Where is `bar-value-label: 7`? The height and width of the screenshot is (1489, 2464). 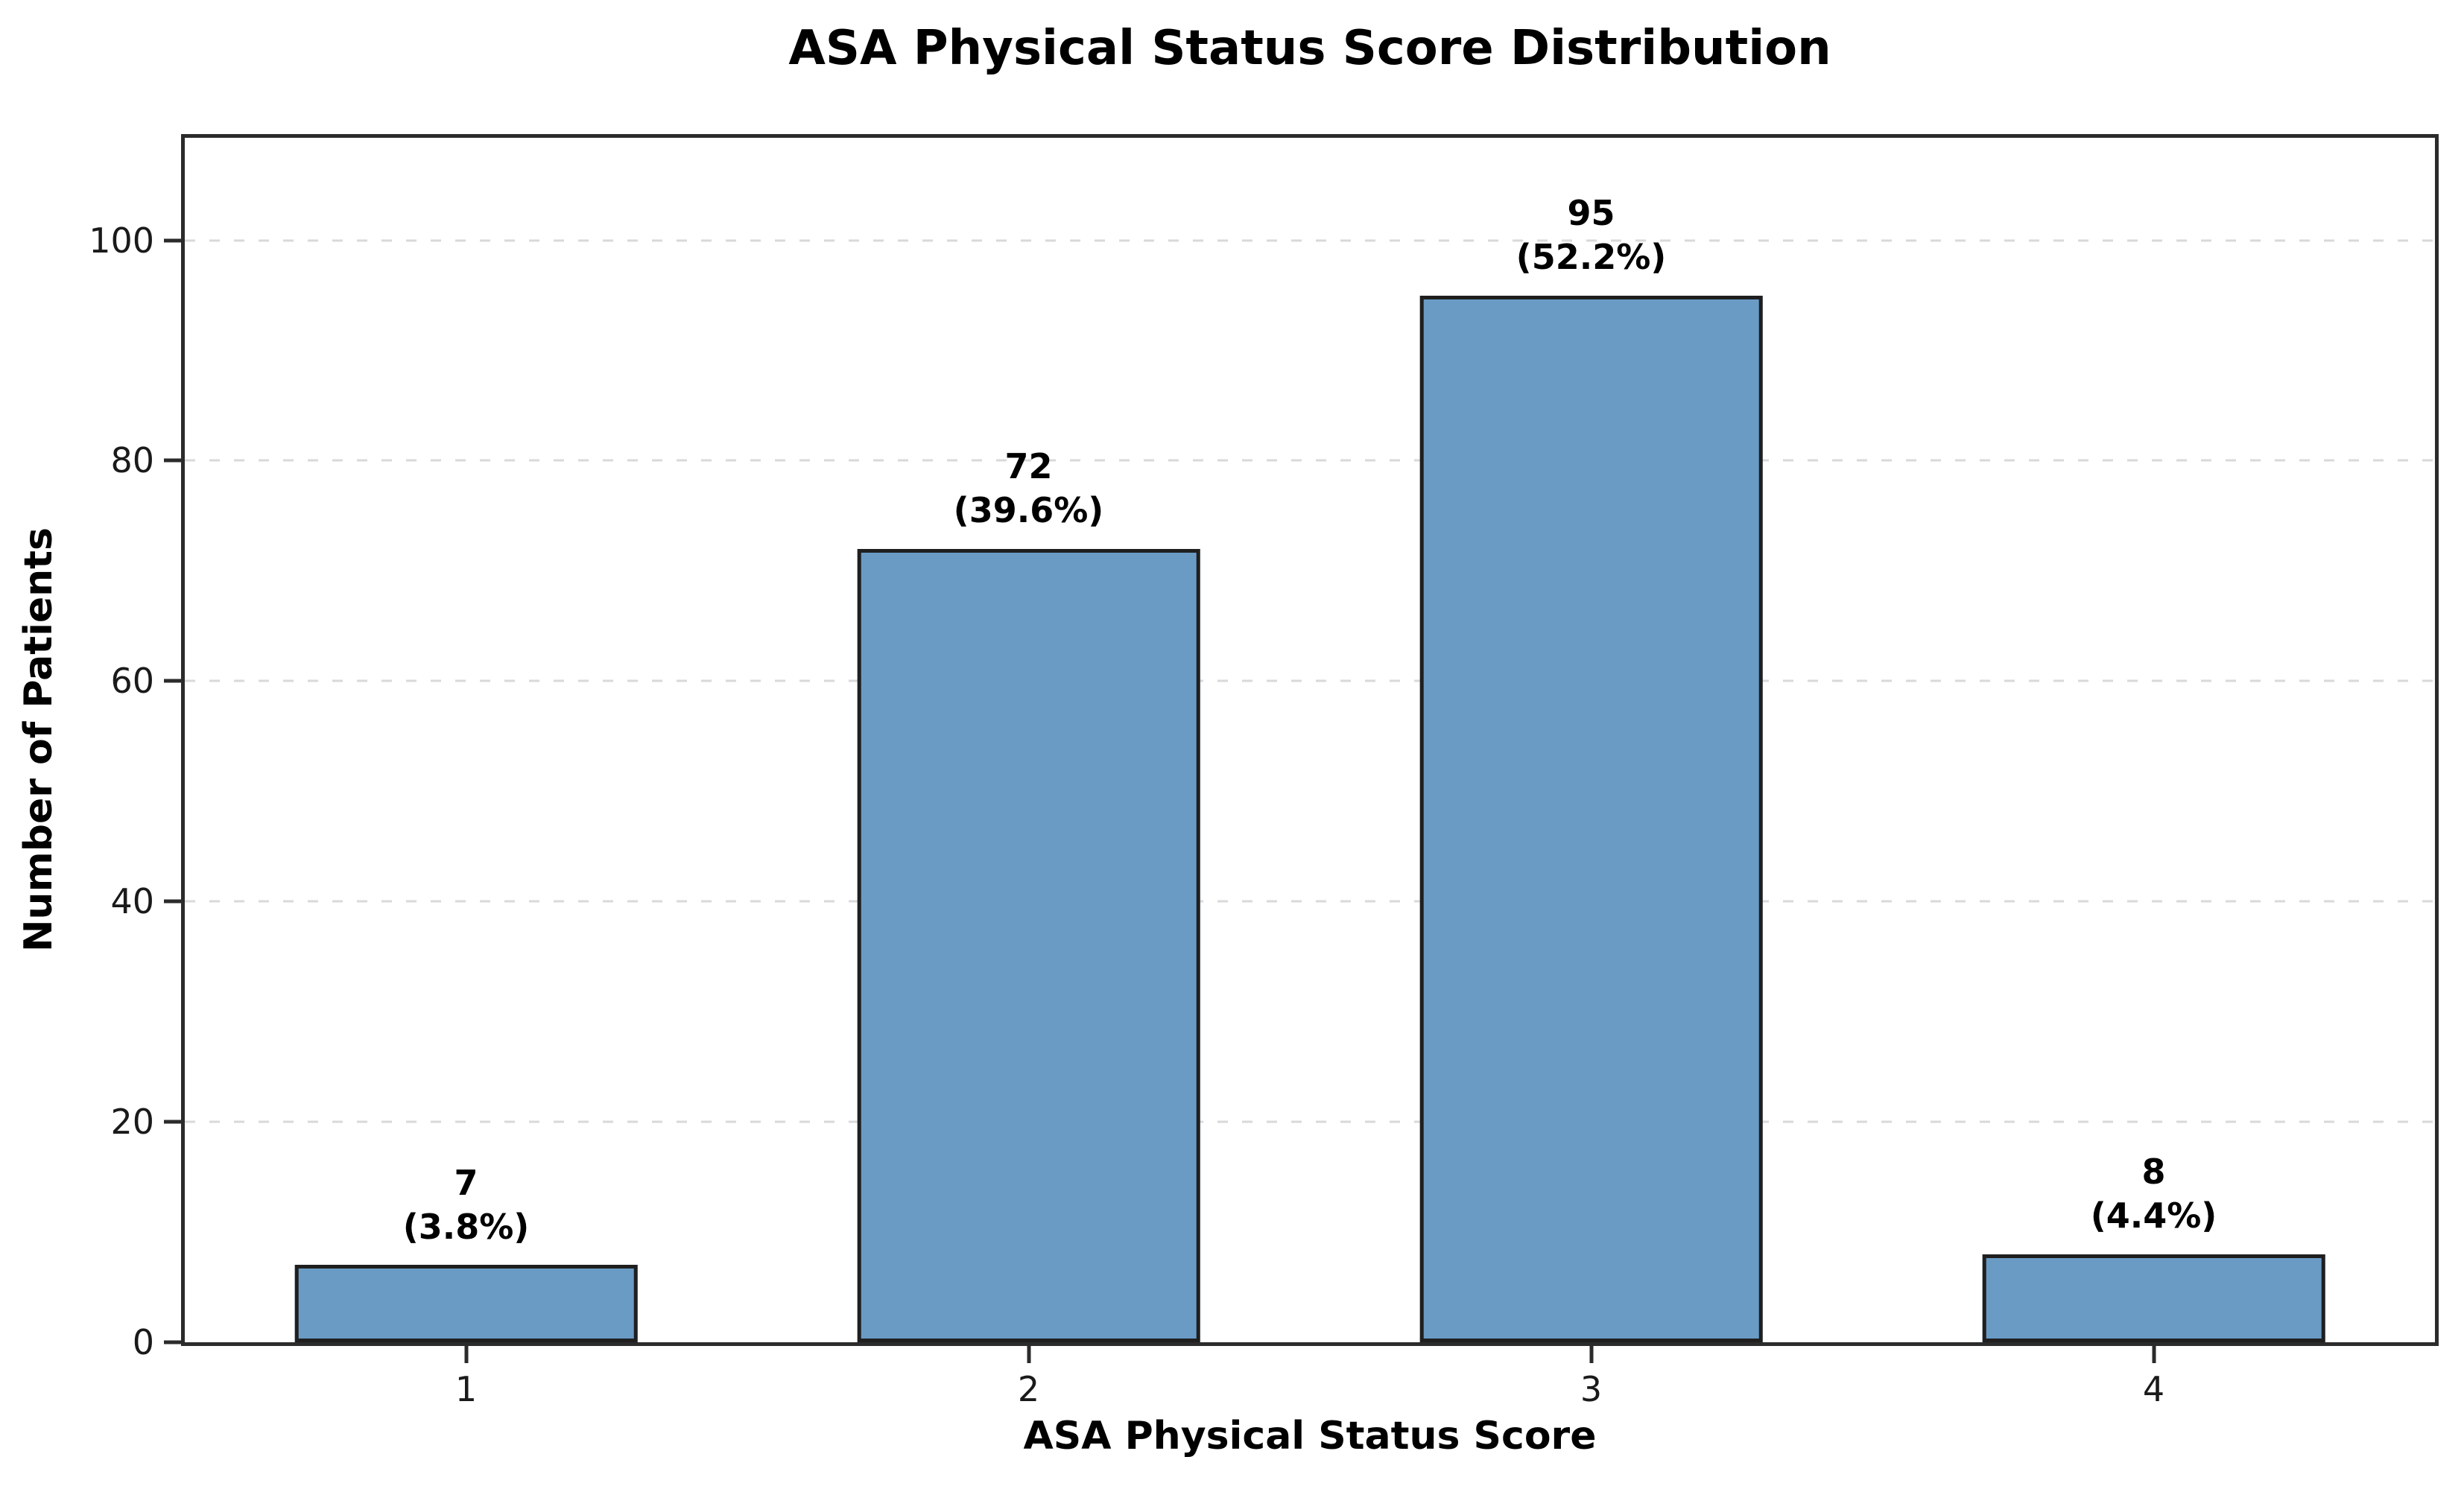
bar-value-label: 7 is located at coordinates (466, 1182).